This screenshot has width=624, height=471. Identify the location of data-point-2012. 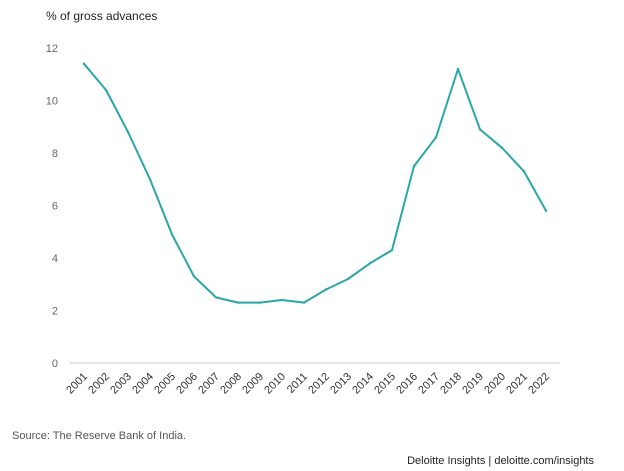
(326, 289).